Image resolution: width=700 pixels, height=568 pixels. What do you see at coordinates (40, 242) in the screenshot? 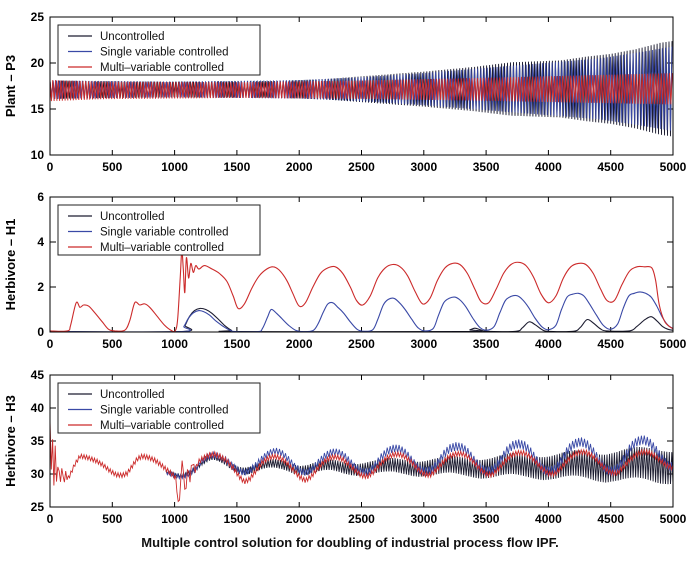
I see `y-tick-label: 4` at bounding box center [40, 242].